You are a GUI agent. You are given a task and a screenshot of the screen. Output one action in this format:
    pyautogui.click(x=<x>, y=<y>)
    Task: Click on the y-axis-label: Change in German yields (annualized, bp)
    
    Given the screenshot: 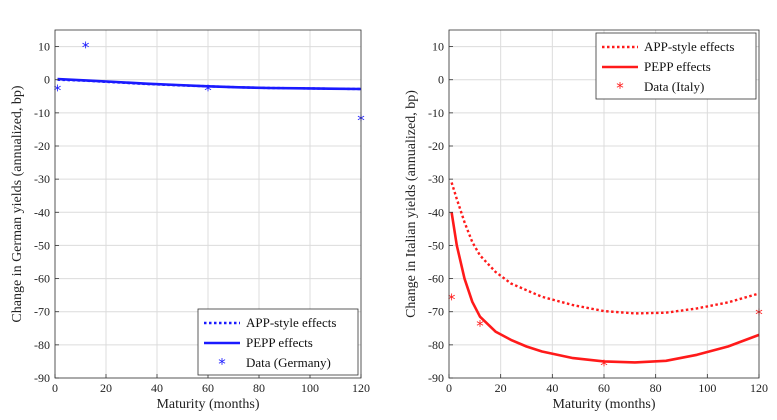 What is the action you would take?
    pyautogui.click(x=17, y=203)
    